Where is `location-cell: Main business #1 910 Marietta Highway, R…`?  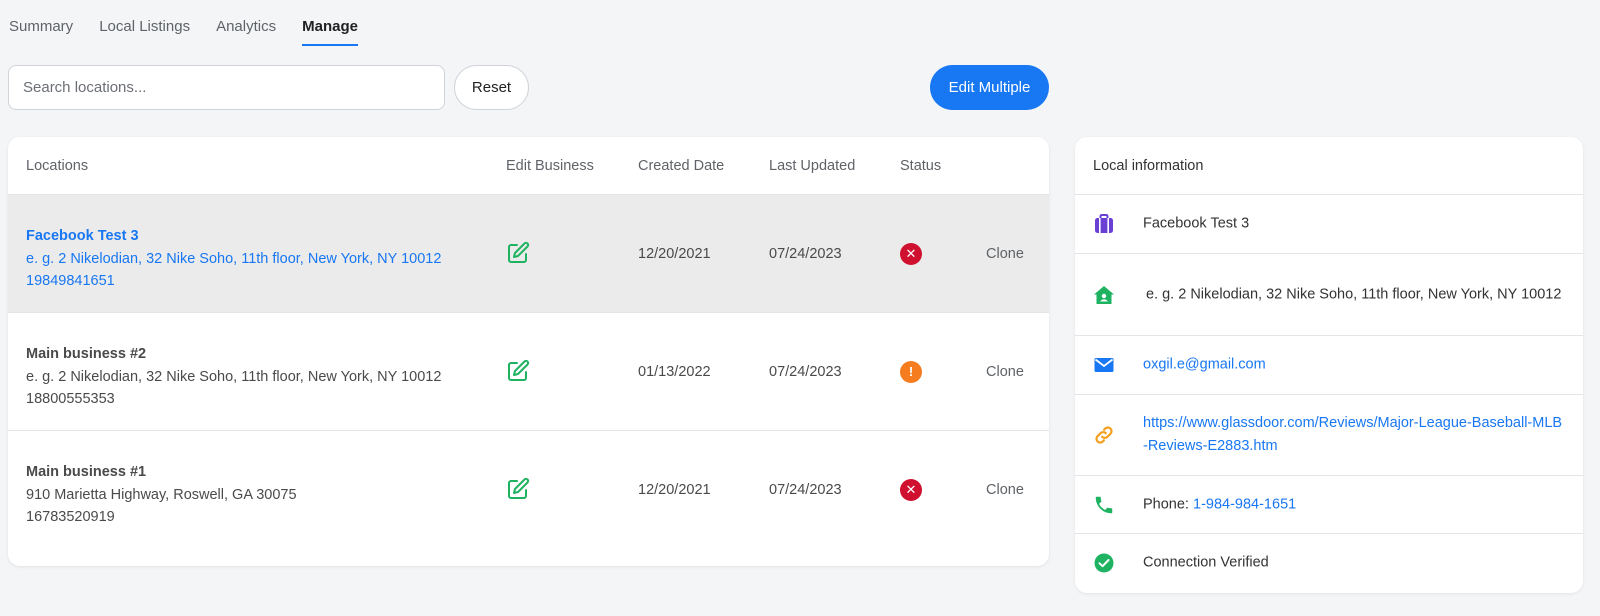 location-cell: Main business #1 910 Marietta Highway, R… is located at coordinates (161, 495).